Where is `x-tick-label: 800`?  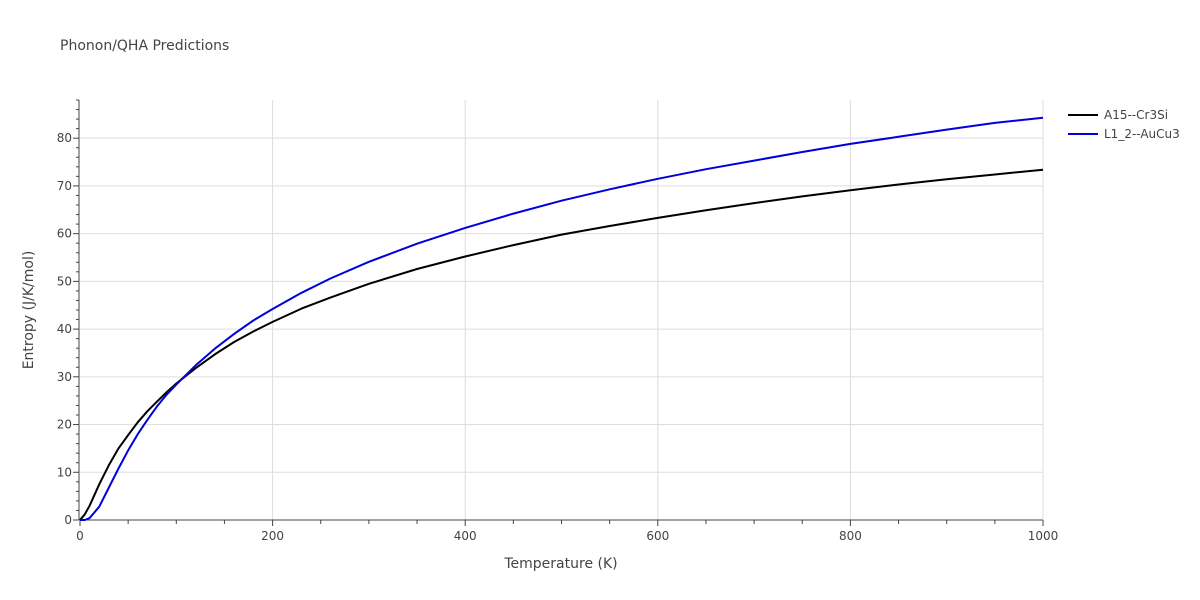
x-tick-label: 800 is located at coordinates (850, 536).